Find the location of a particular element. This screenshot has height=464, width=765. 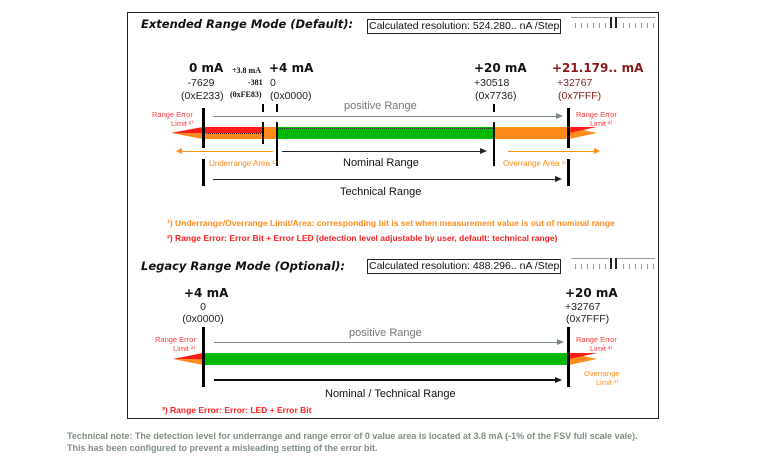

note-3: ³) Range Error: Error: LED + Error Bit is located at coordinates (237, 410).